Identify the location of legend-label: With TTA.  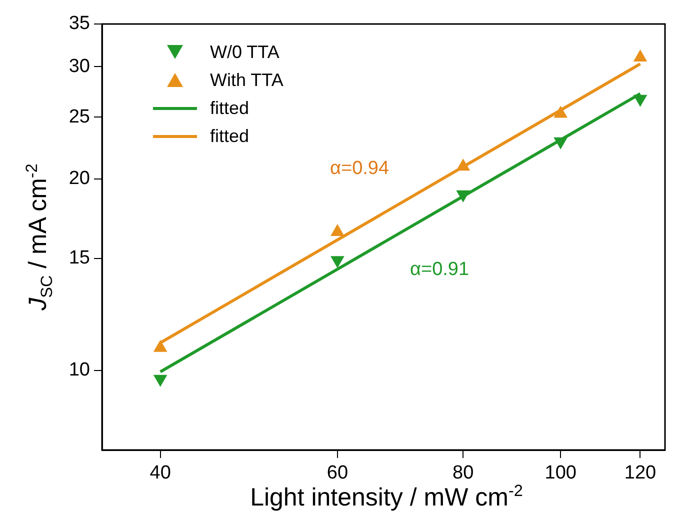
(247, 80).